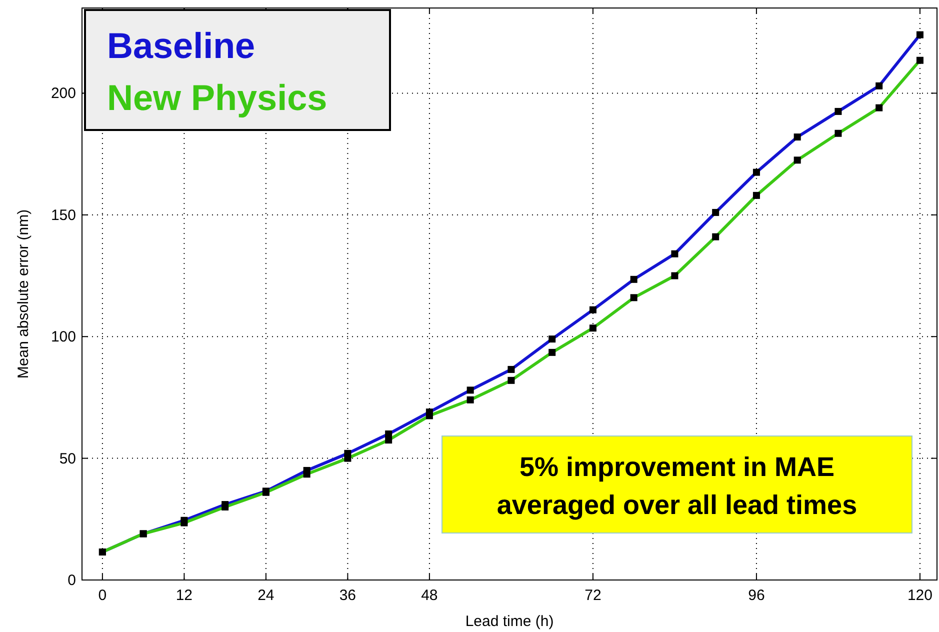 The height and width of the screenshot is (632, 939). What do you see at coordinates (184, 595) in the screenshot?
I see `x-tick-label: 12` at bounding box center [184, 595].